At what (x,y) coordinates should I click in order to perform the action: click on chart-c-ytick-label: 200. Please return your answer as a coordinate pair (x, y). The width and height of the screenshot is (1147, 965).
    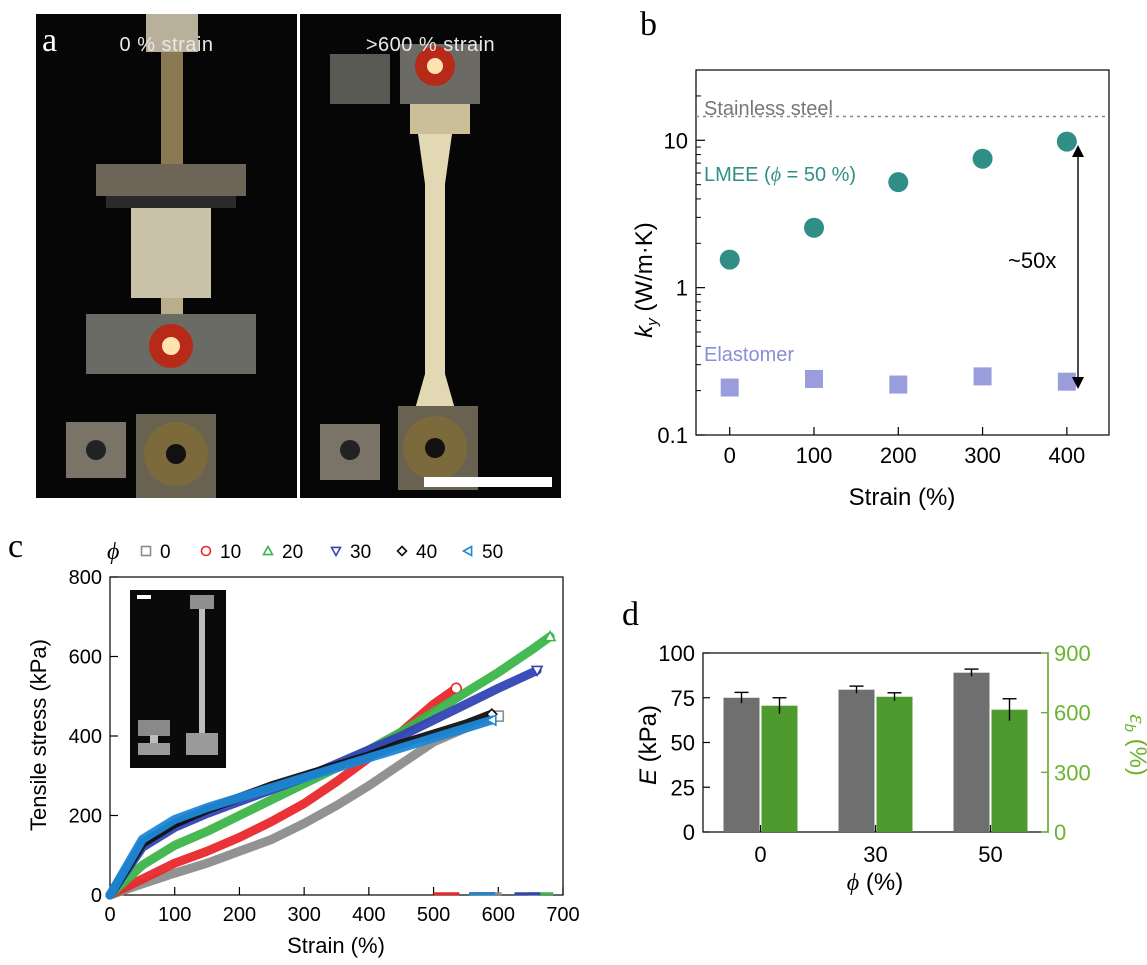
    Looking at the image, I should click on (85, 817).